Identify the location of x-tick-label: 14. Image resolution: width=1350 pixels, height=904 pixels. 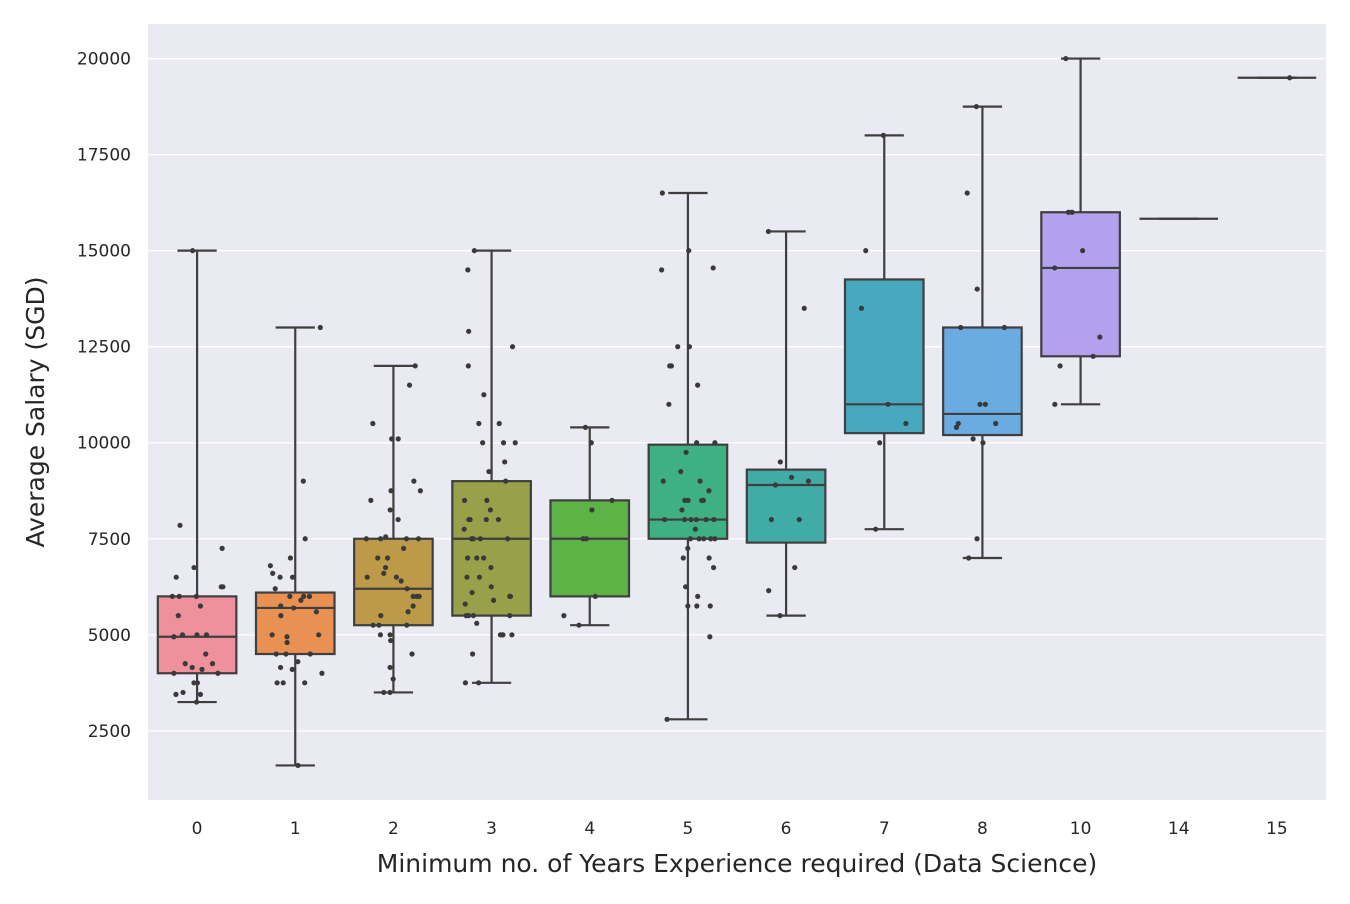
(1179, 829).